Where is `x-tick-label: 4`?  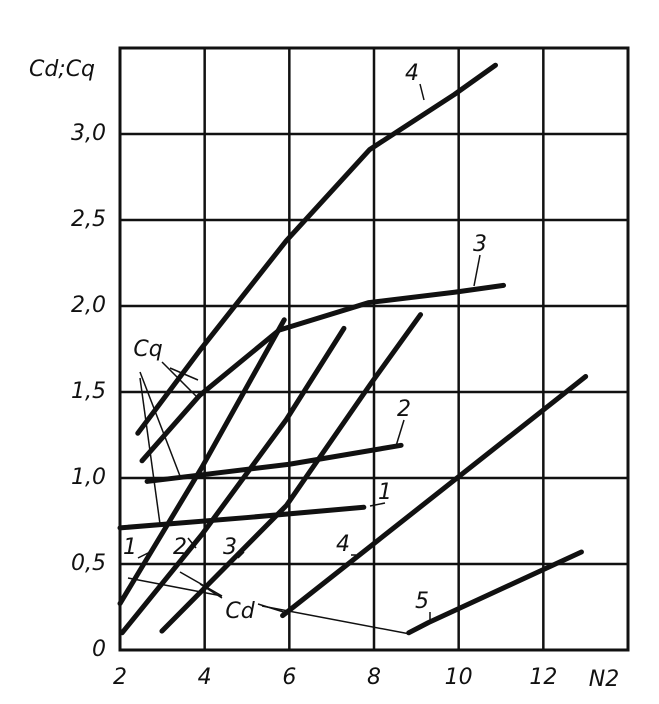
x-tick-label: 4 is located at coordinates (205, 677).